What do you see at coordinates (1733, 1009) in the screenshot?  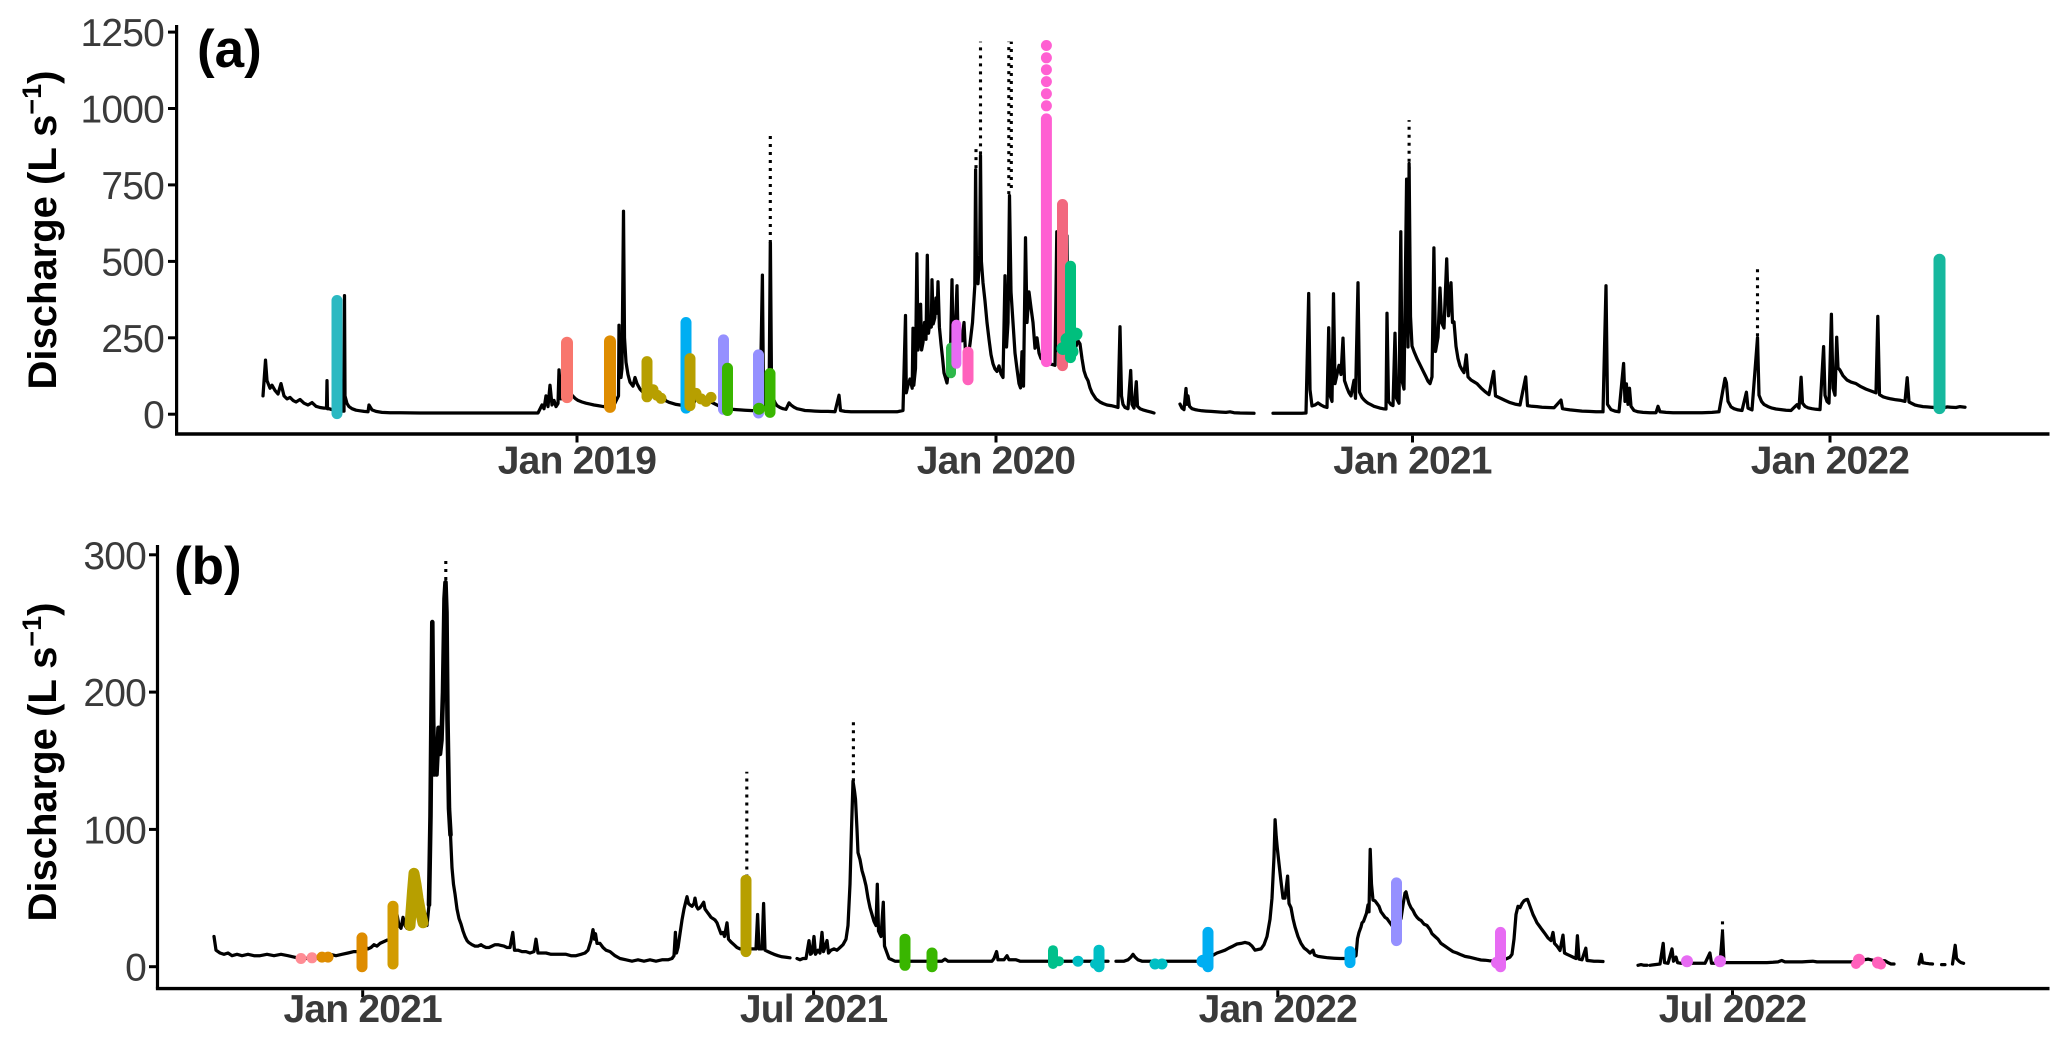 I see `svg-text: Jul 2022` at bounding box center [1733, 1009].